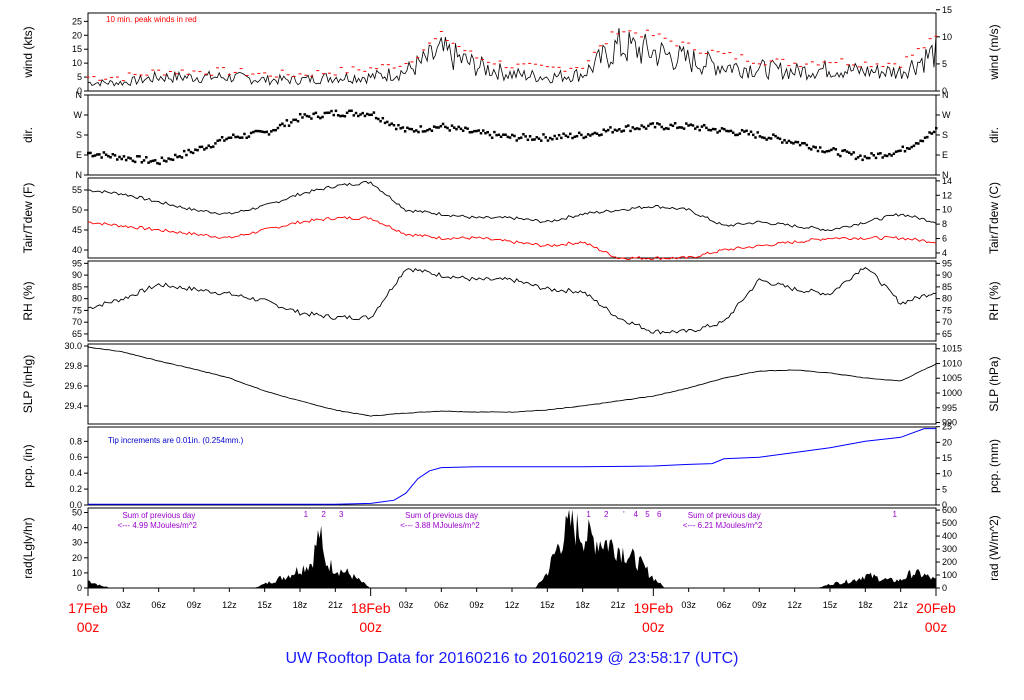  Describe the element at coordinates (945, 95) in the screenshot. I see `dir-tick-label-right: N` at that location.